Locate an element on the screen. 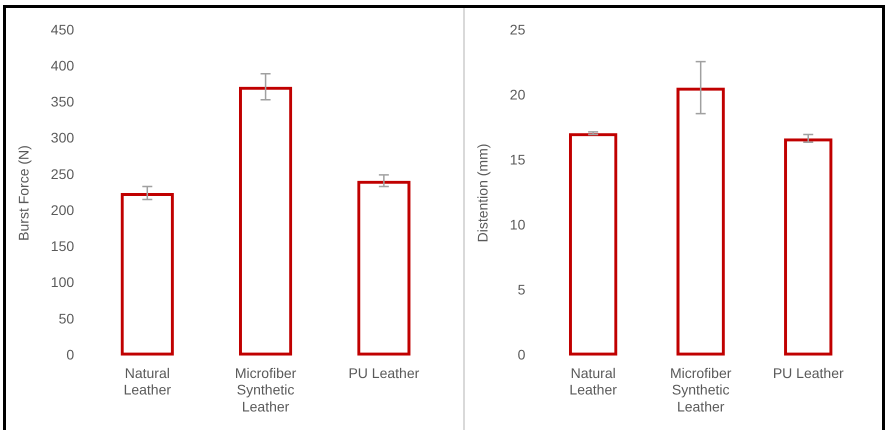 Image resolution: width=891 pixels, height=430 pixels. y-tick-label: 200 is located at coordinates (62, 210).